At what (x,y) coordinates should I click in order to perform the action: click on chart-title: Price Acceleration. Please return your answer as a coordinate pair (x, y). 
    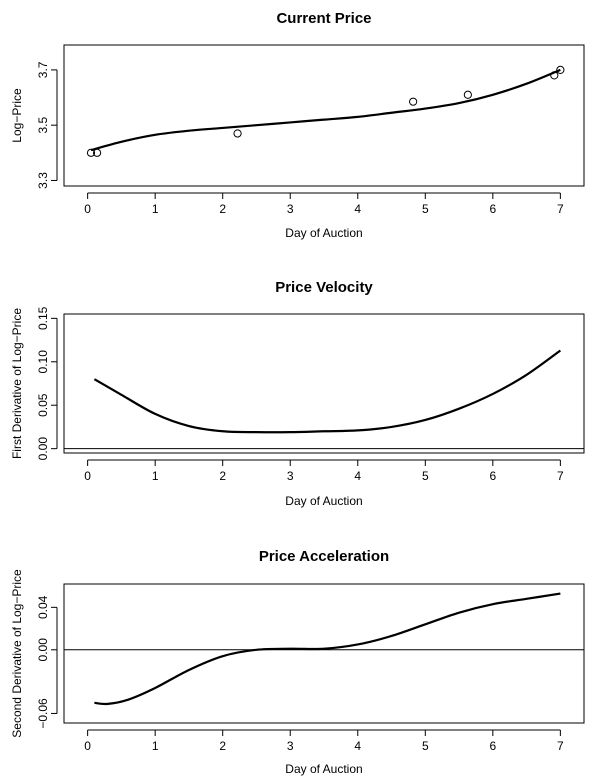
    Looking at the image, I should click on (324, 556).